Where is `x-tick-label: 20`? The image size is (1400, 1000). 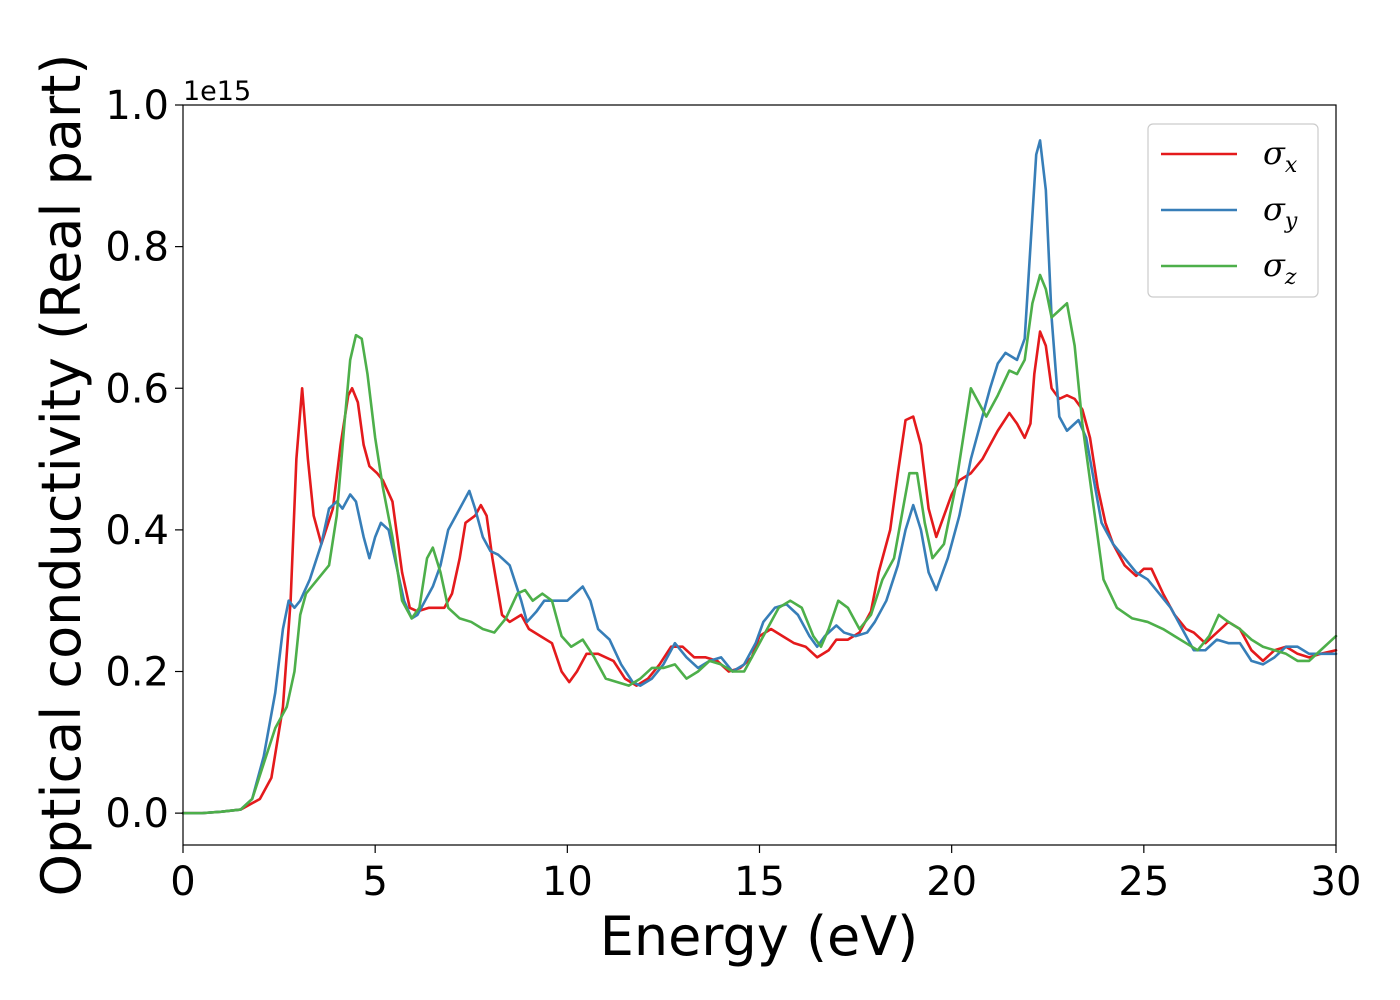 x-tick-label: 20 is located at coordinates (951, 882).